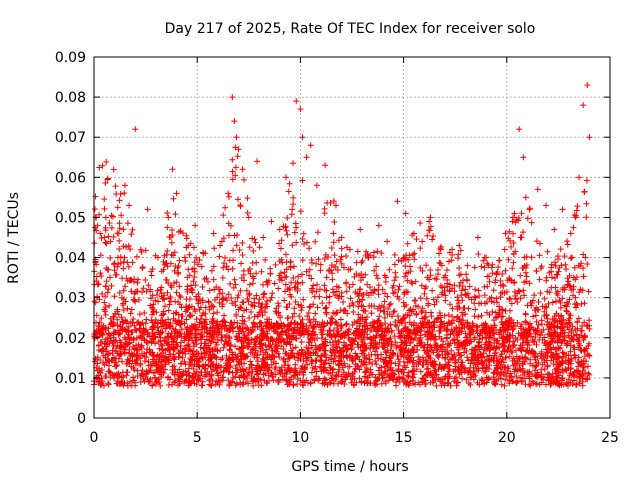 This screenshot has height=480, width=640. What do you see at coordinates (70, 98) in the screenshot?
I see `y-tick-label: 0.08` at bounding box center [70, 98].